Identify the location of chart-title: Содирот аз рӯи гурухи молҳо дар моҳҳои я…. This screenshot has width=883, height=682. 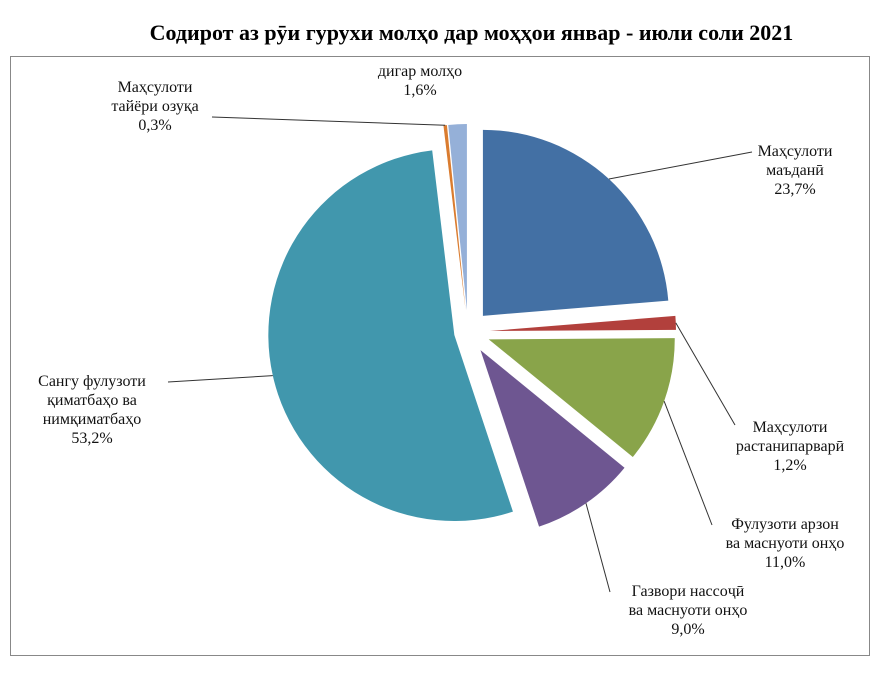
(471, 32).